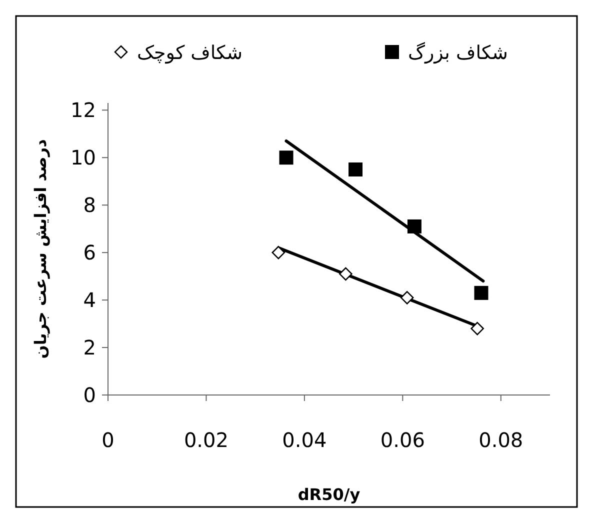  I want to click on y-tick-label: 8, so click(89, 205).